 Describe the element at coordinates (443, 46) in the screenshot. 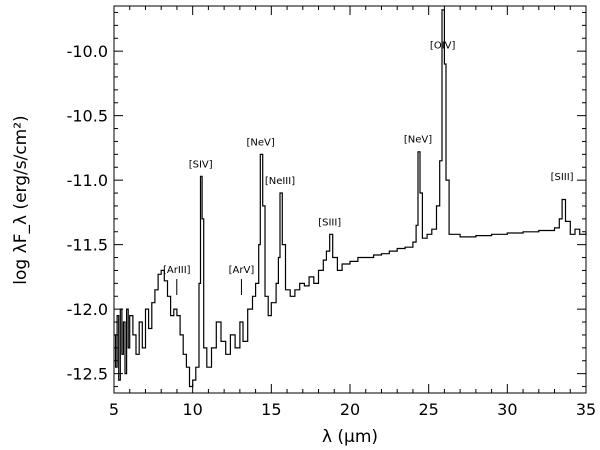

I see `line-label: [OIV]` at that location.